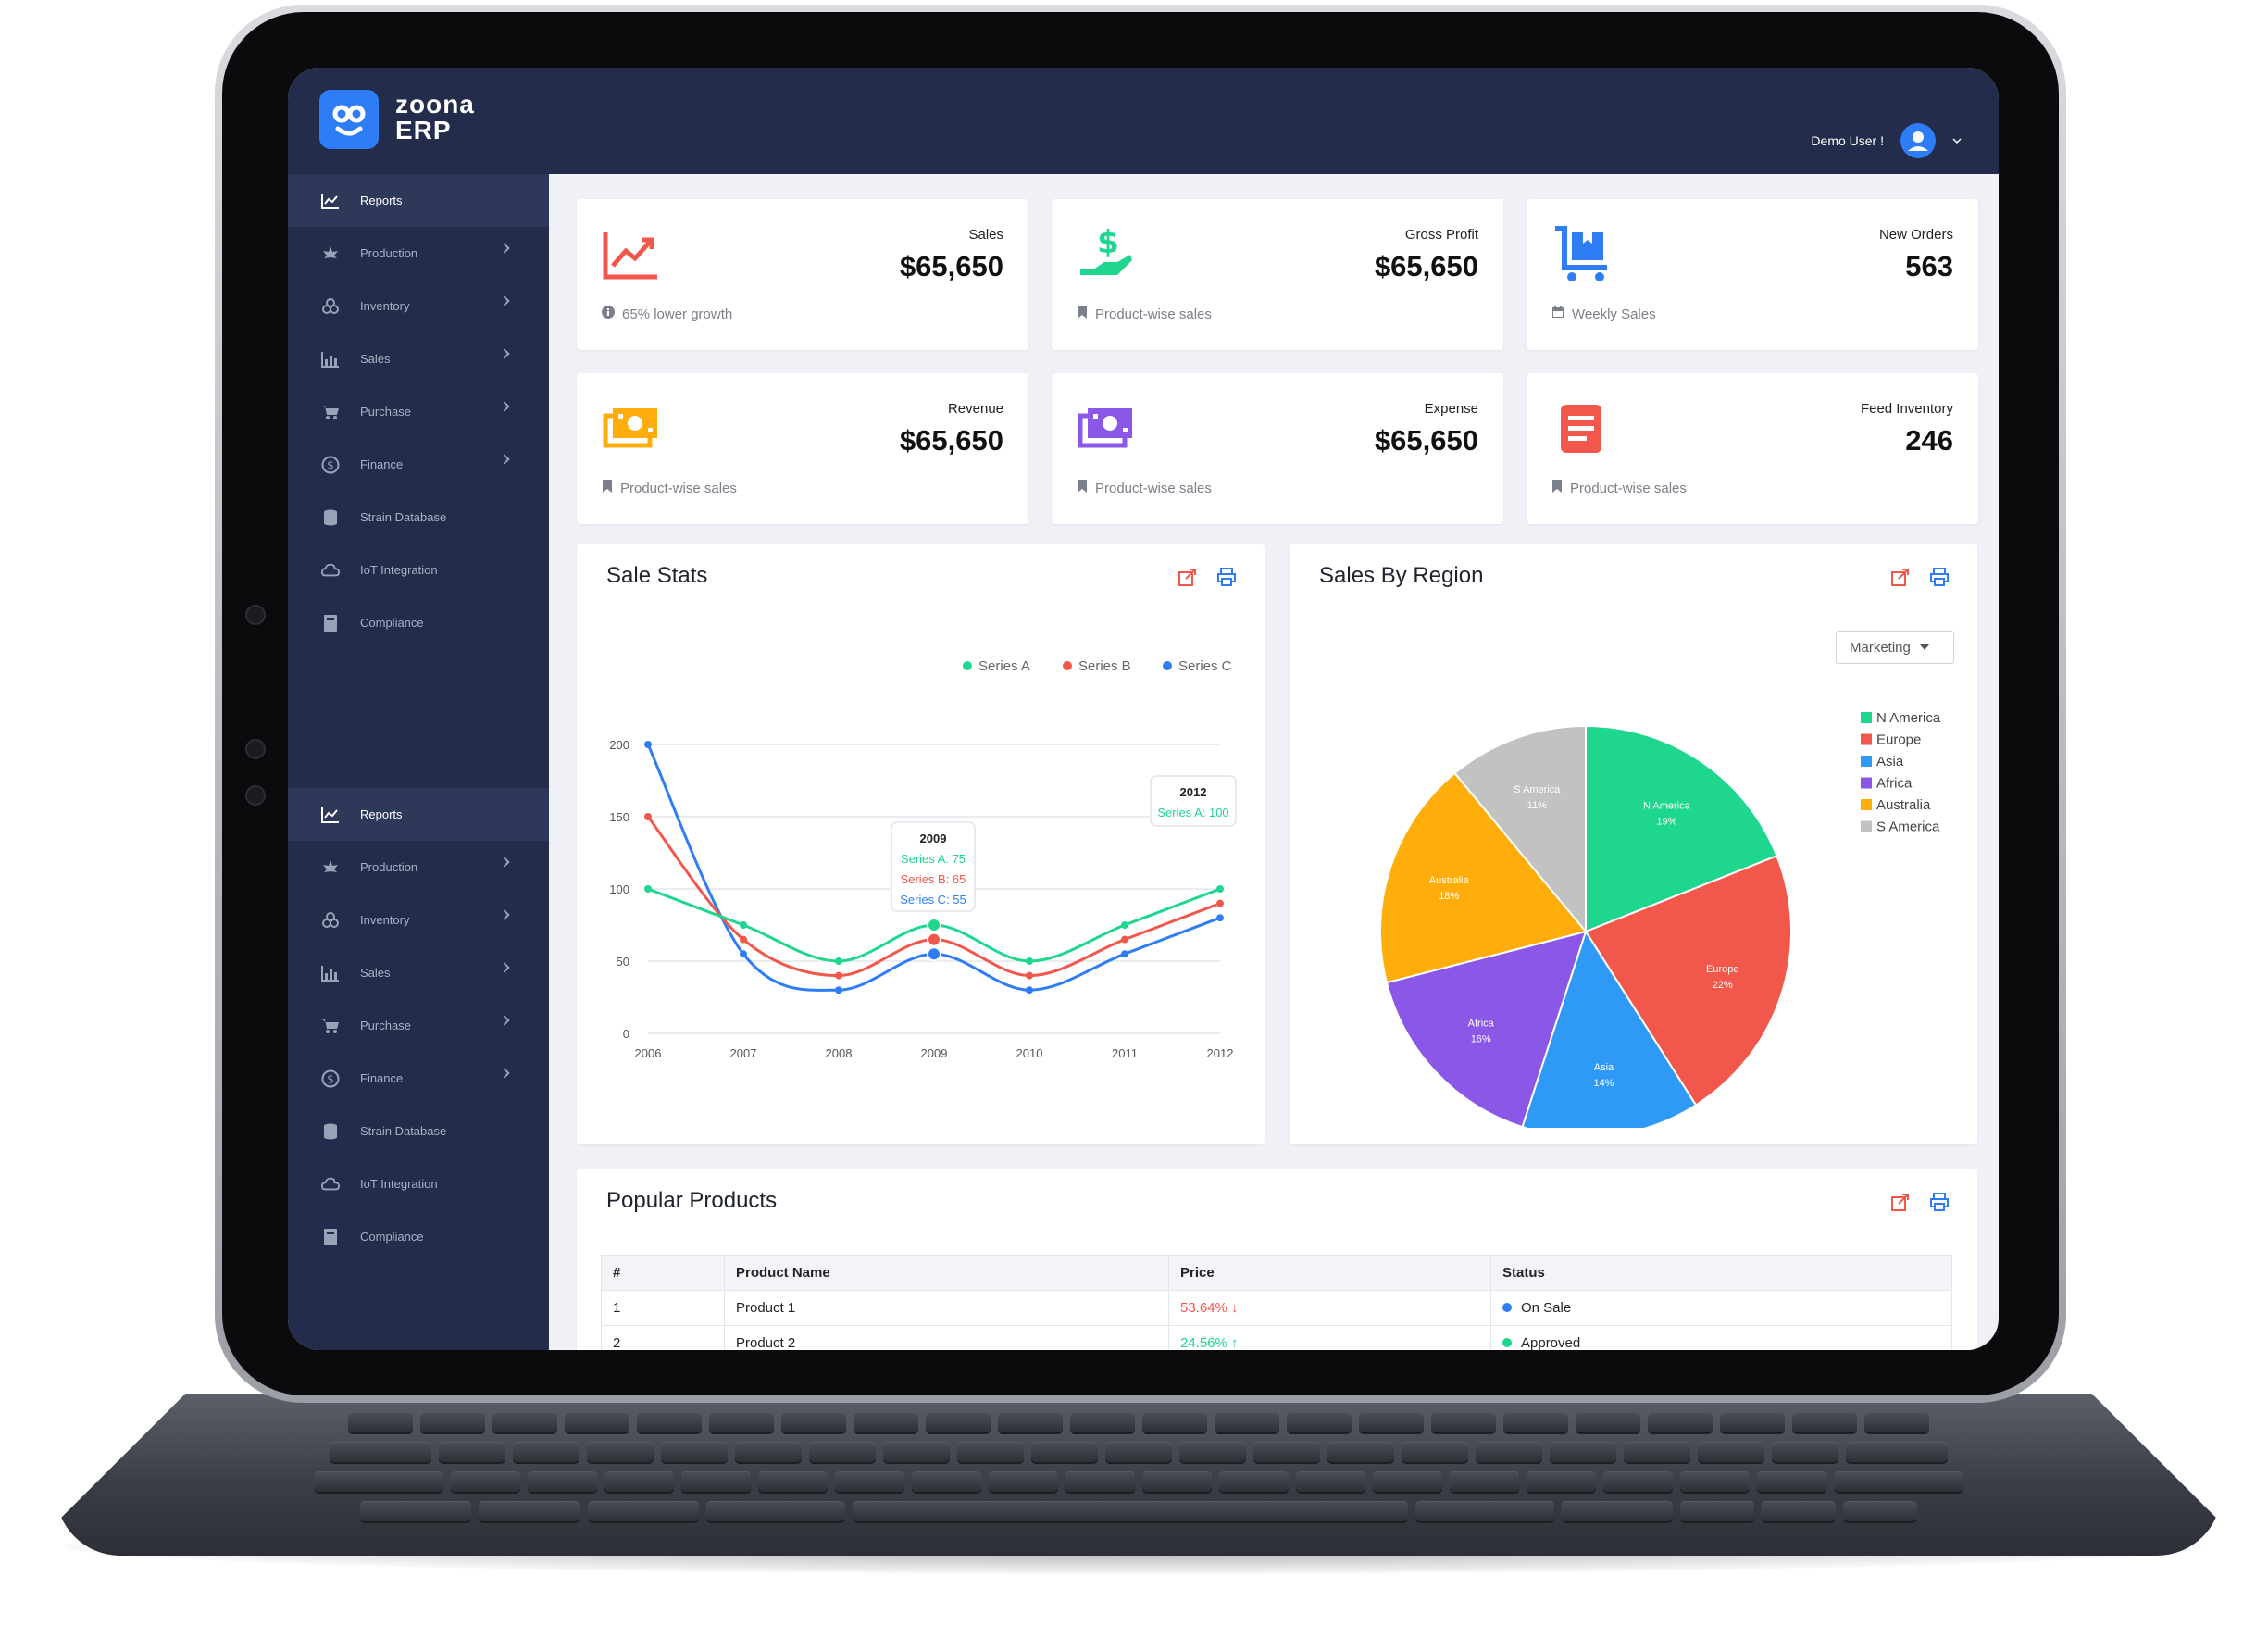  I want to click on sidebar-item-label: Strain Database, so click(403, 517).